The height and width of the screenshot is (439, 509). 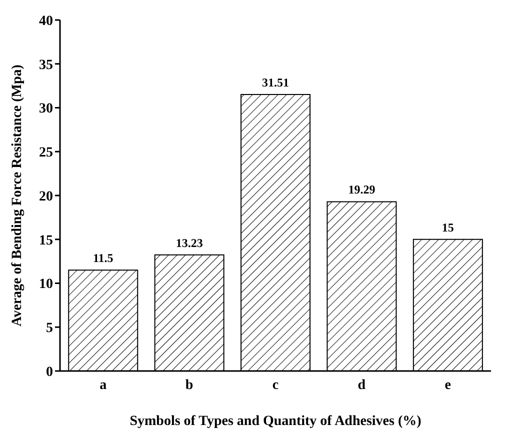 What do you see at coordinates (448, 227) in the screenshot?
I see `data-label: 15` at bounding box center [448, 227].